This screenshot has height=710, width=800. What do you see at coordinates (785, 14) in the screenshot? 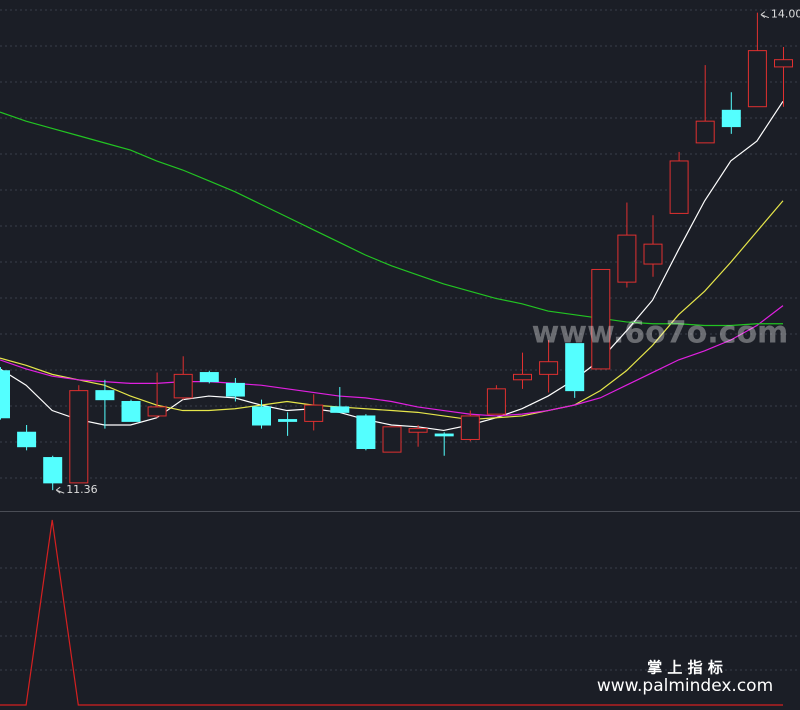
I see `price-label: 14.00` at bounding box center [785, 14].